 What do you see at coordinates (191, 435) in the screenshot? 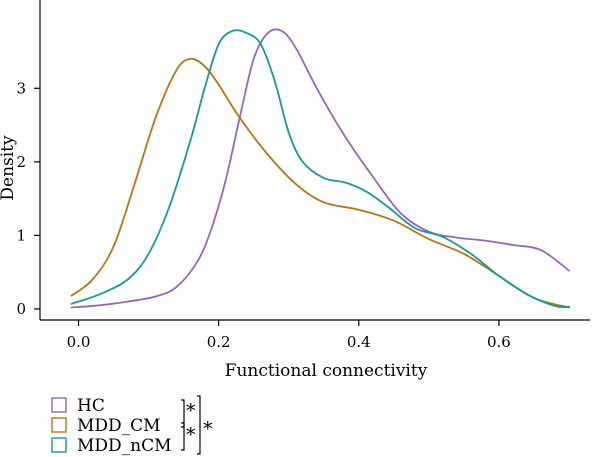
I see `significance-mark-2: *` at bounding box center [191, 435].